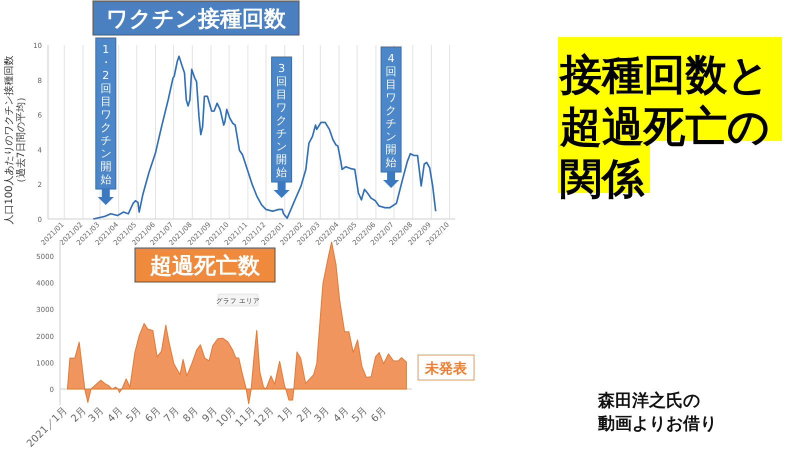 The image size is (800, 450). I want to click on x-tick-label: 8月, so click(191, 415).